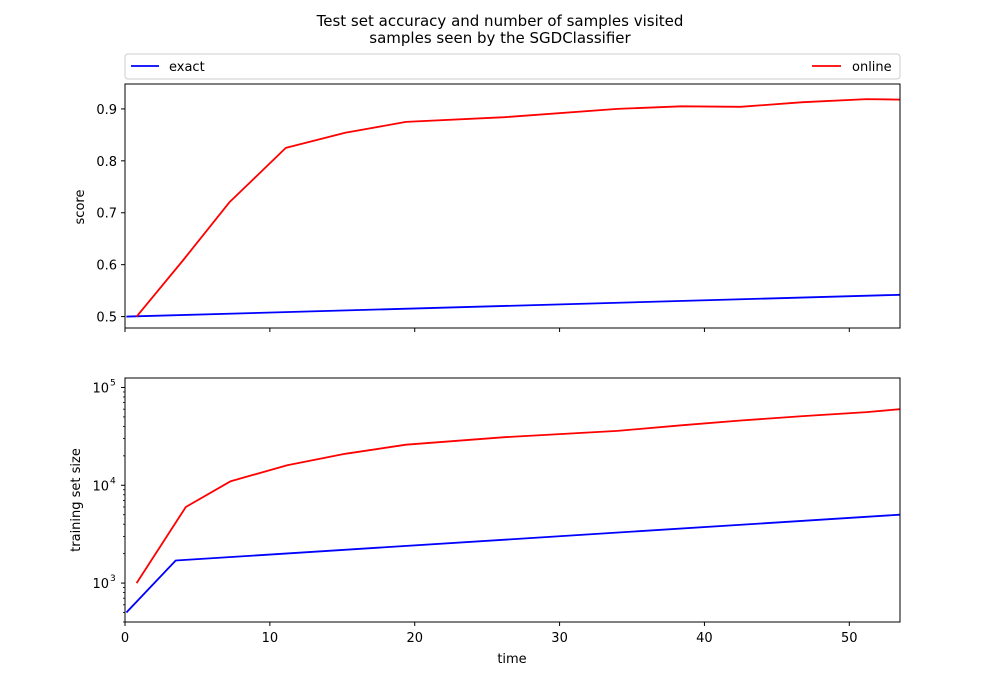  I want to click on chart-title-line2: samples seen by the SGDClassifier, so click(500, 38).